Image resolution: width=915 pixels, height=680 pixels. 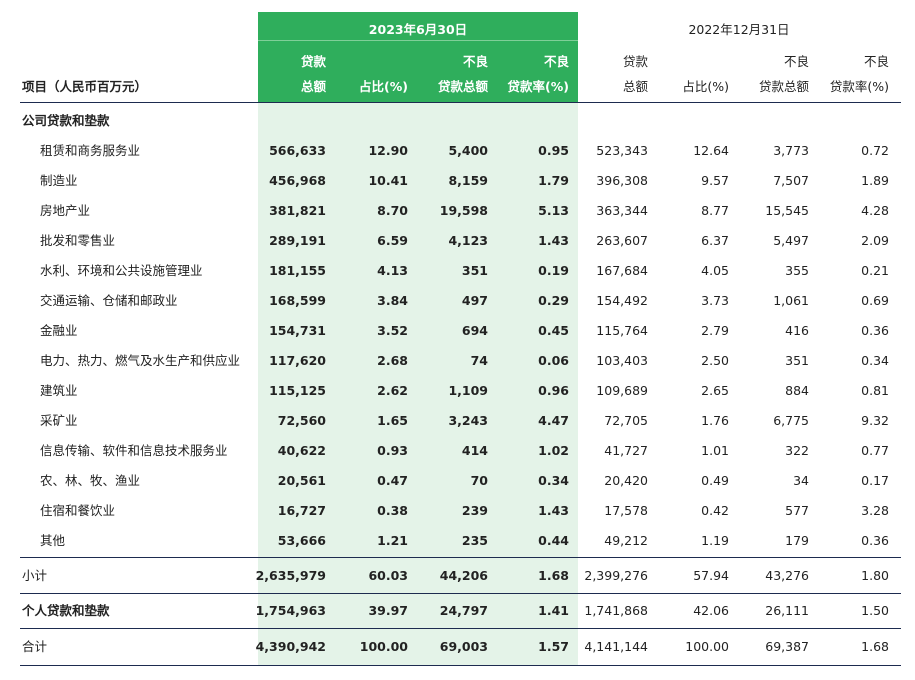 What do you see at coordinates (715, 360) in the screenshot?
I see `cell: 2.50` at bounding box center [715, 360].